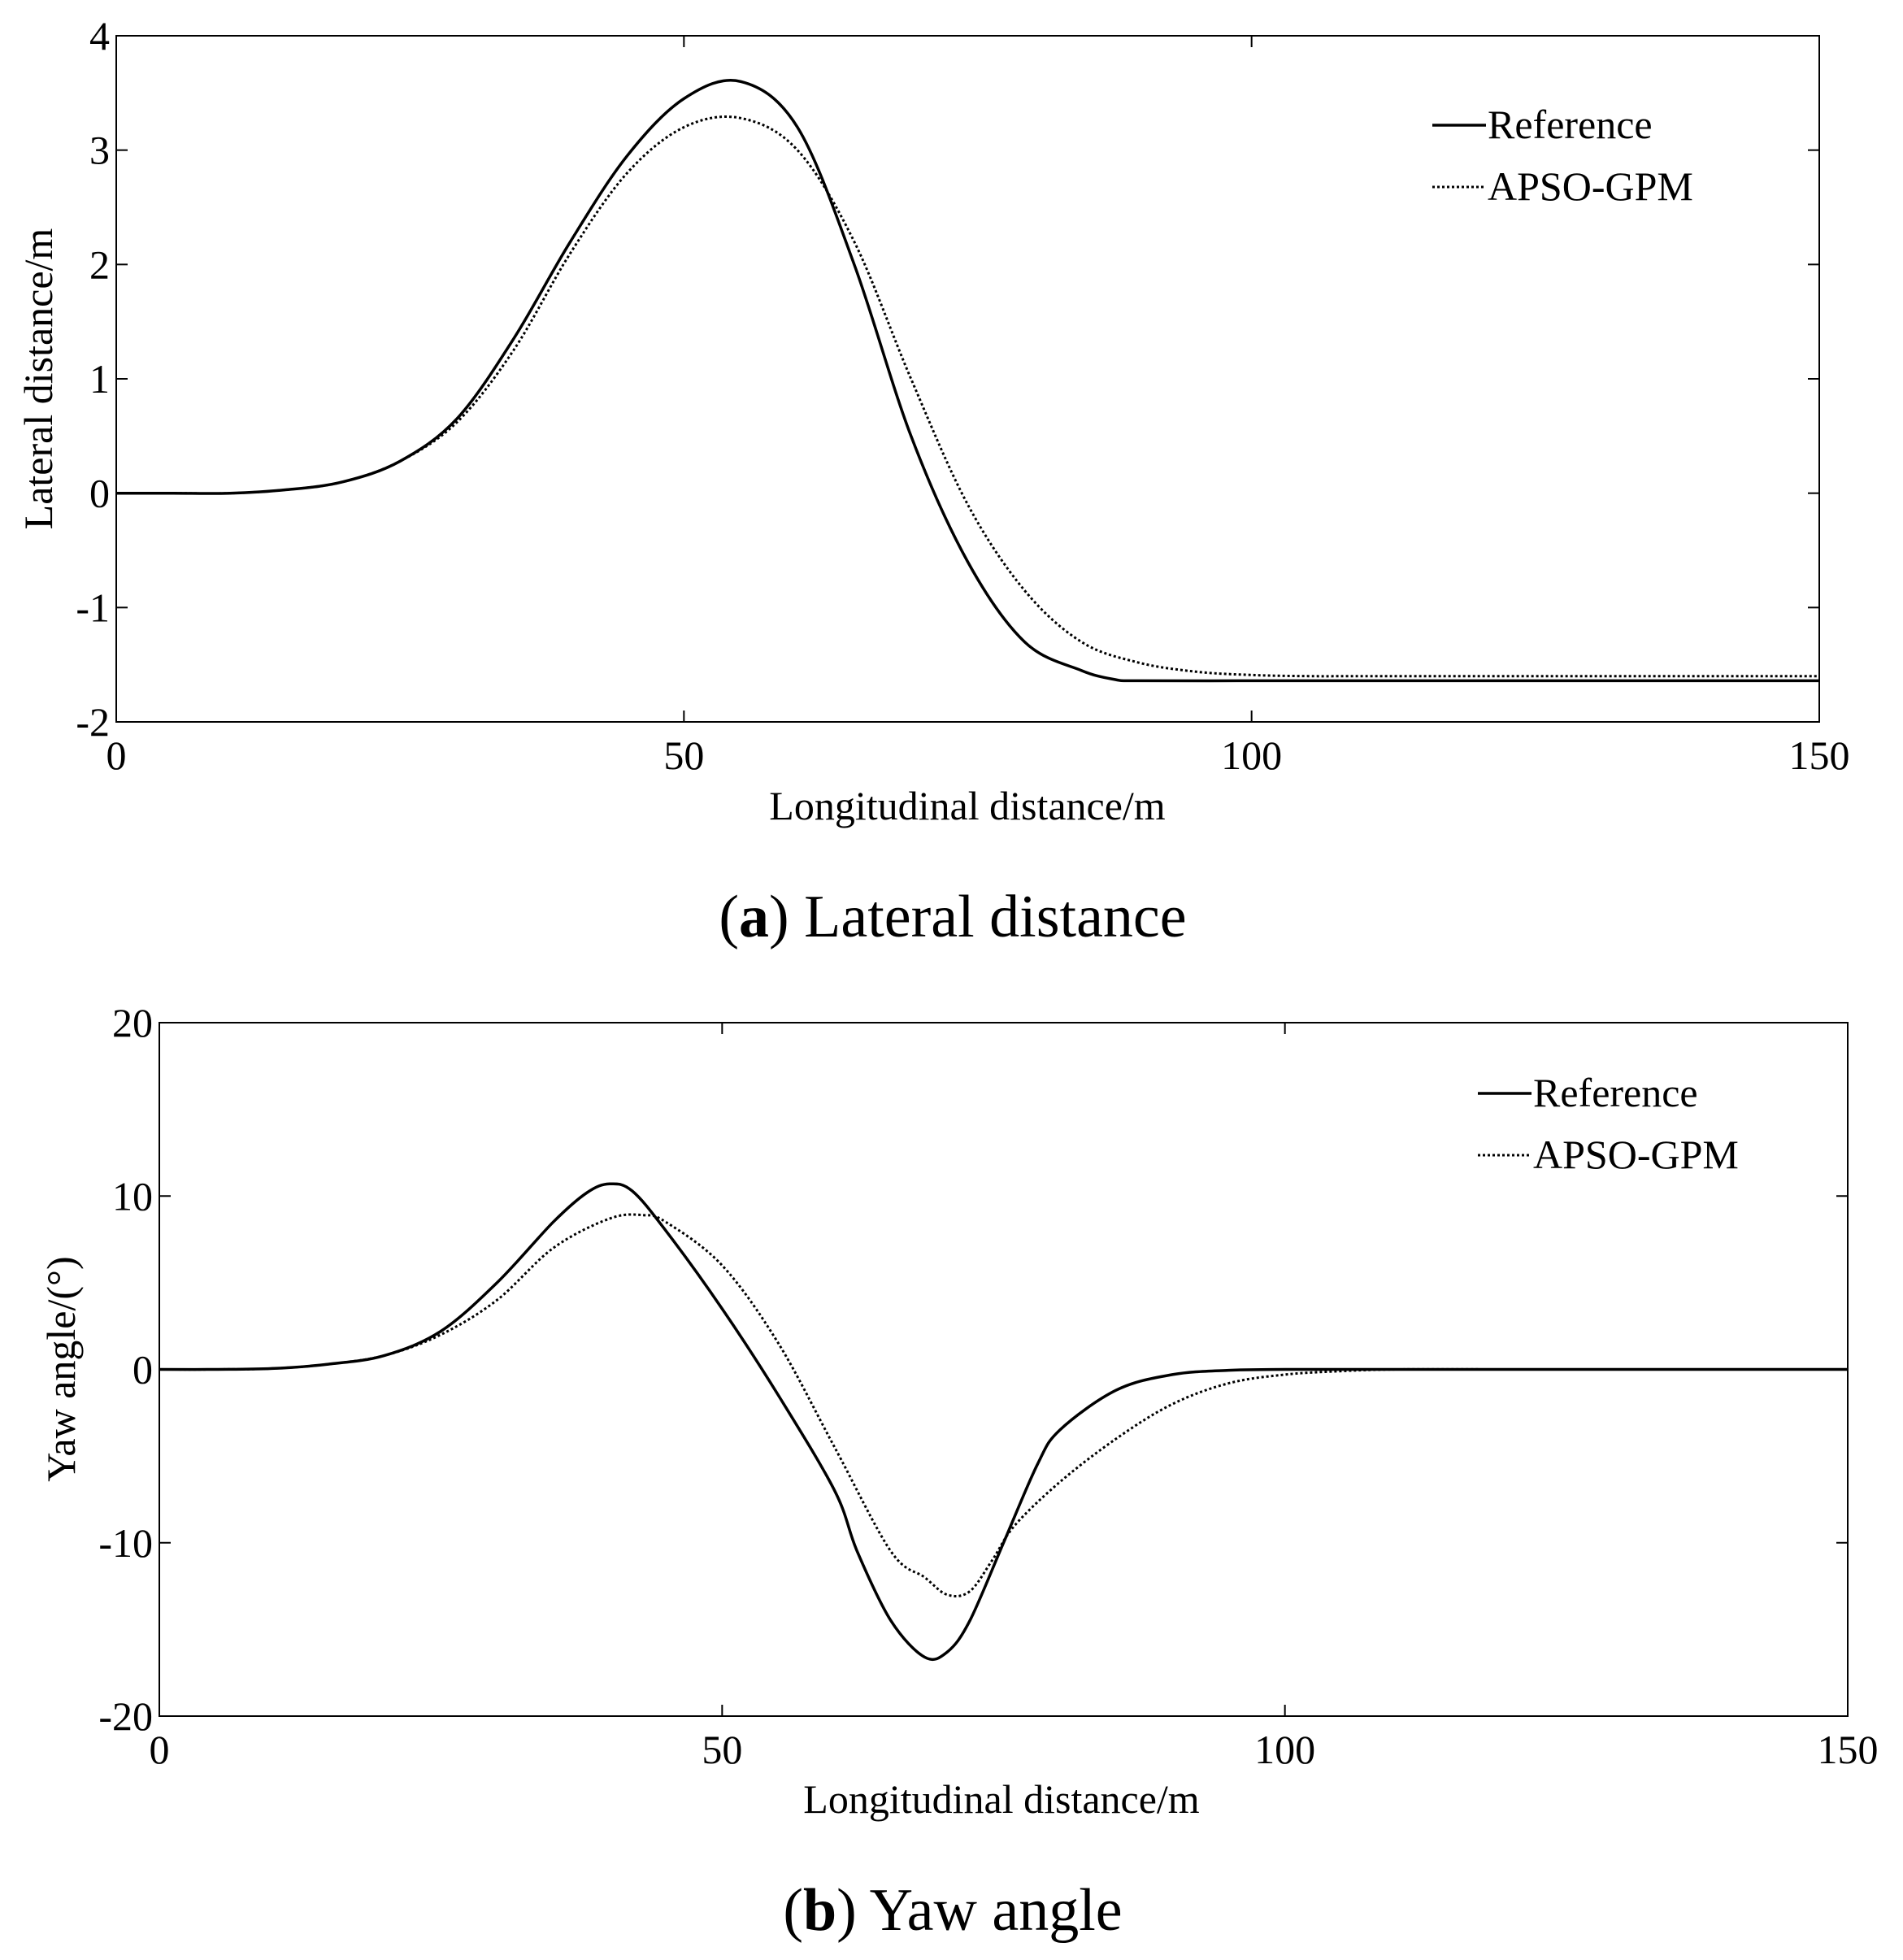 The width and height of the screenshot is (1903, 1960). I want to click on chart-a-ytick-label: 3, so click(99, 150).